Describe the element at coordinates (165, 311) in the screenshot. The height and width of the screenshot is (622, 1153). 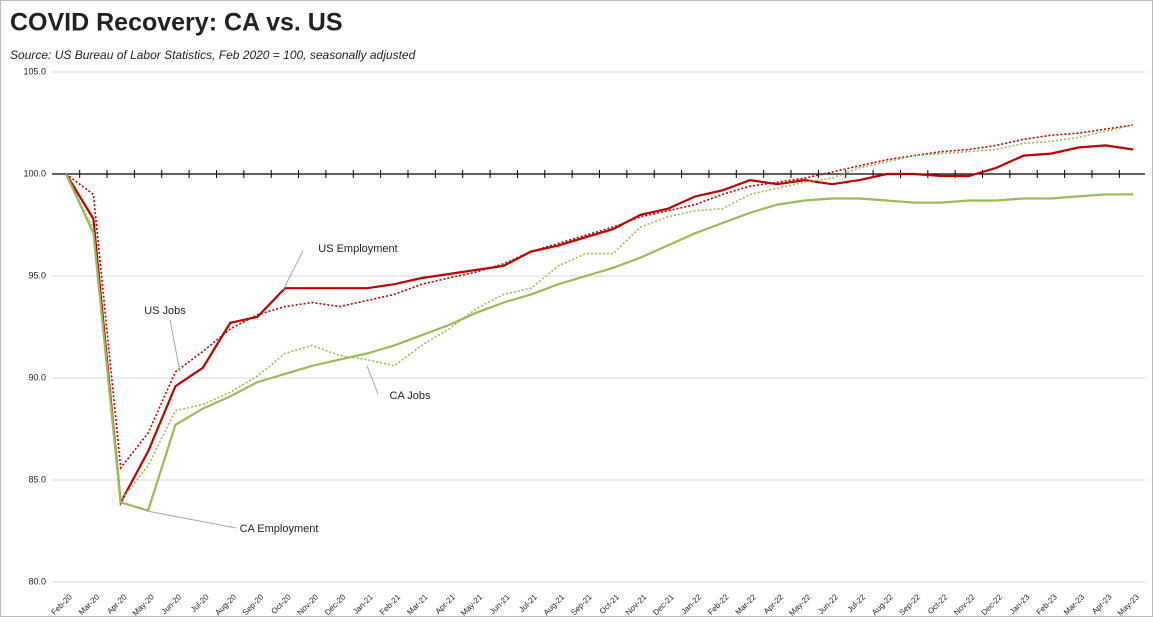
I see `annotation-label: US Jobs` at that location.